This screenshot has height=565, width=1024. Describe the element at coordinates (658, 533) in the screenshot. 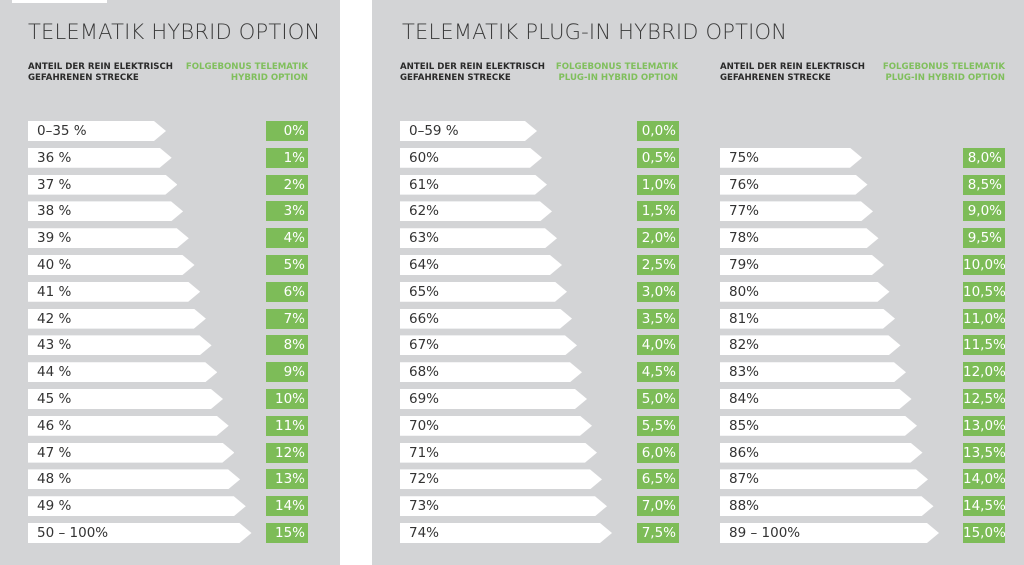

I see `bonus-value: 7,5%` at that location.